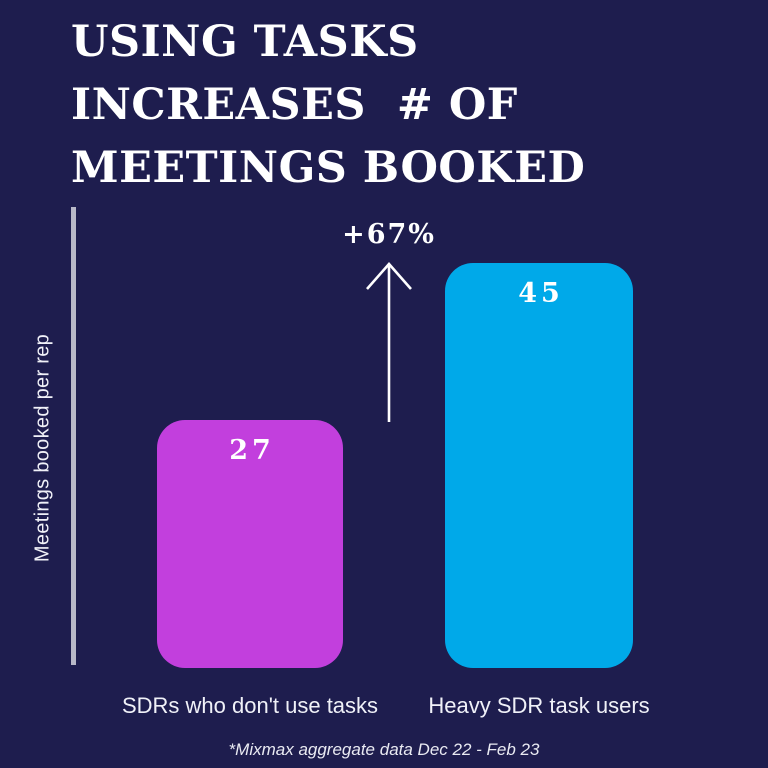  I want to click on category-label-no-tasks: SDRs who don't use tasks, so click(250, 705).